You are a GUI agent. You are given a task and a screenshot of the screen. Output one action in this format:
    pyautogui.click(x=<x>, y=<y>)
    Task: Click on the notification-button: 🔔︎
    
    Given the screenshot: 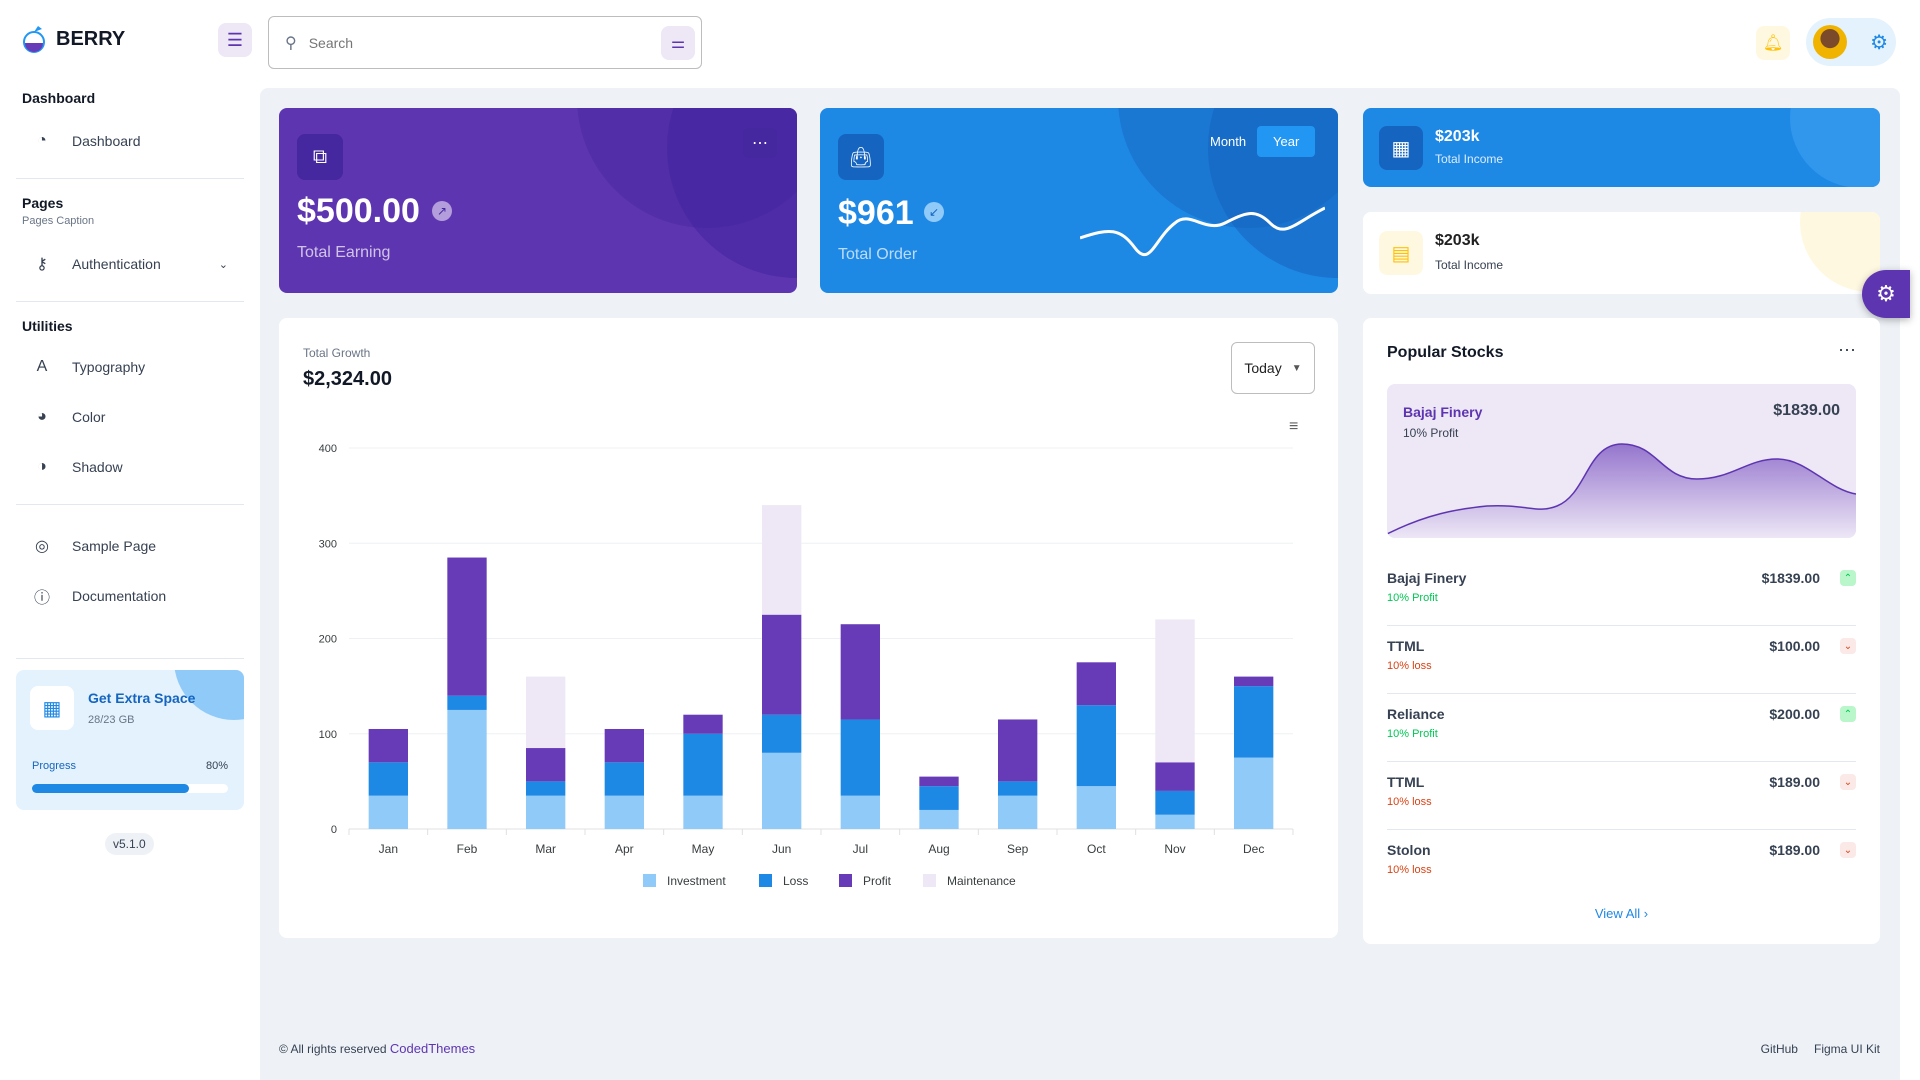 What is the action you would take?
    pyautogui.click(x=1773, y=43)
    